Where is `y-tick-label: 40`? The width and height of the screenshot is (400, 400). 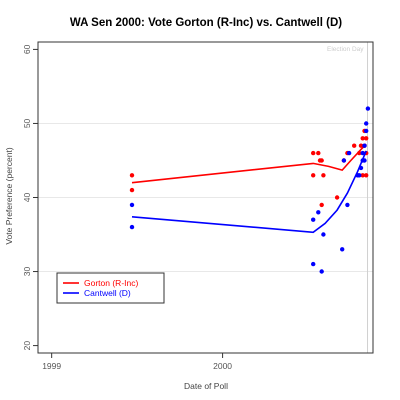 y-tick-label: 40 is located at coordinates (27, 198).